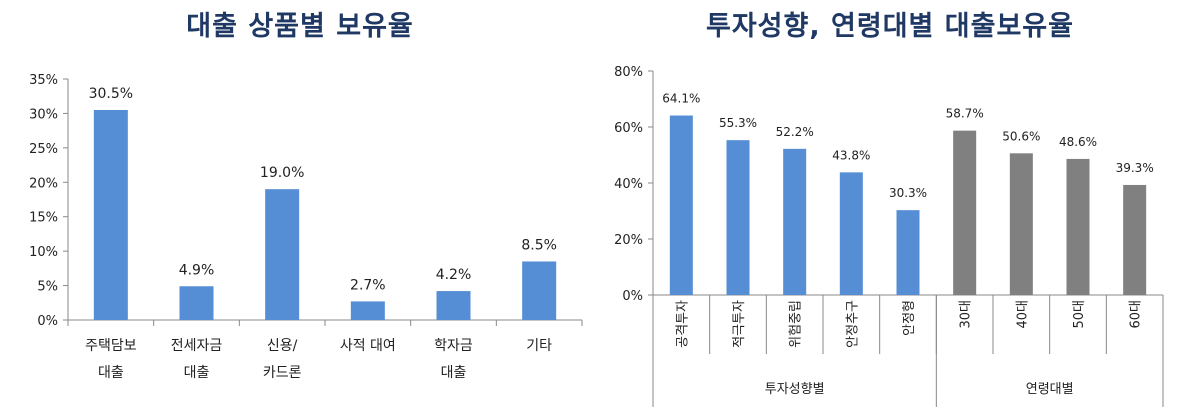 Image resolution: width=1196 pixels, height=410 pixels. Describe the element at coordinates (282, 373) in the screenshot. I see `category-label: 카드론` at that location.